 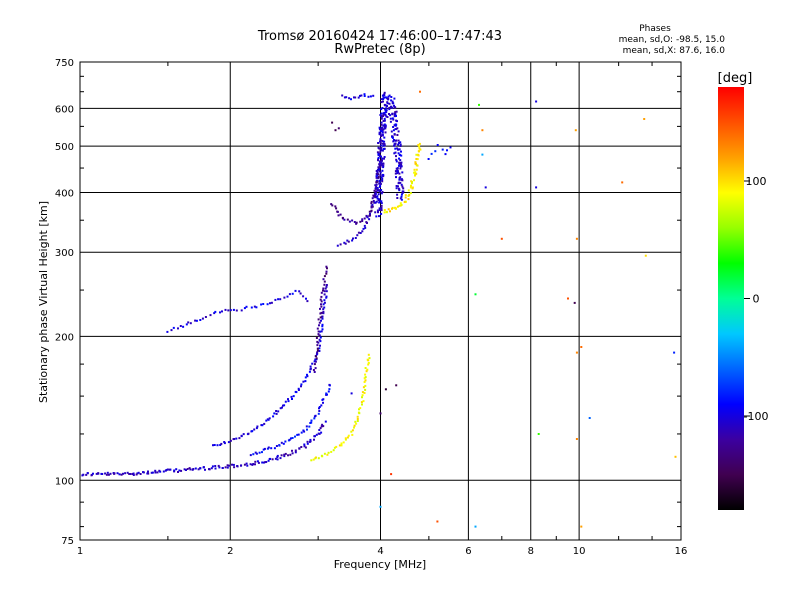 I want to click on colorbar-tick-label: 100, so click(x=756, y=181).